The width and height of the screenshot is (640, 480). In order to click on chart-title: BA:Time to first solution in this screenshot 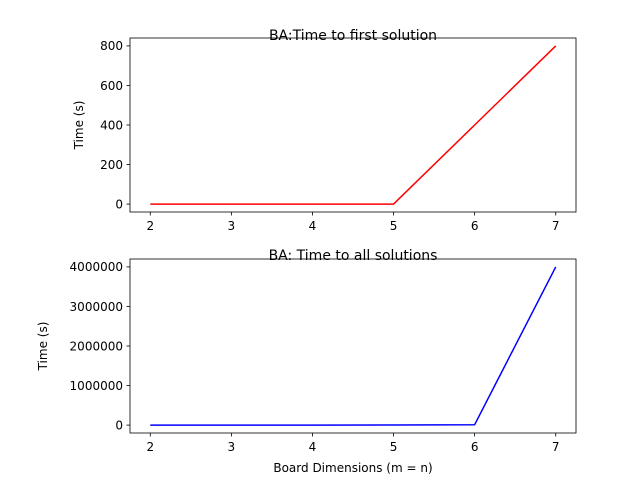, I will do `click(353, 36)`.